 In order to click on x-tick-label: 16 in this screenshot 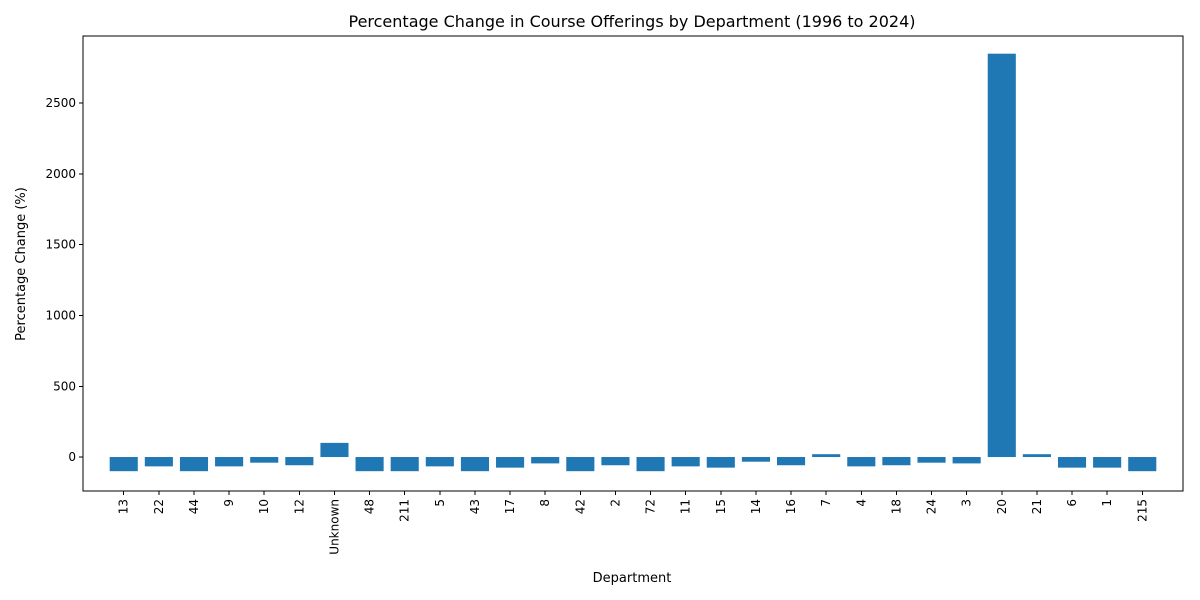, I will do `click(791, 506)`.